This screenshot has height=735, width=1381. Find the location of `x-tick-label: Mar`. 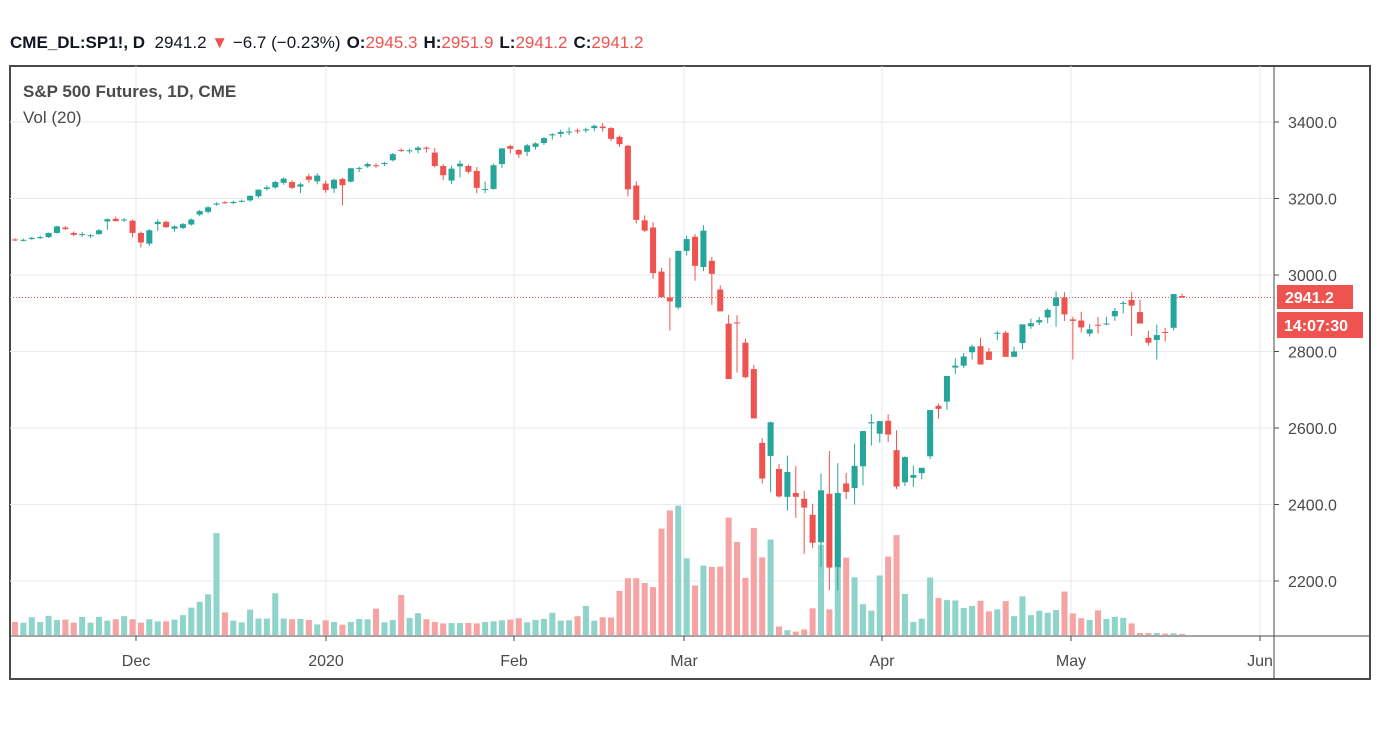

x-tick-label: Mar is located at coordinates (684, 661).